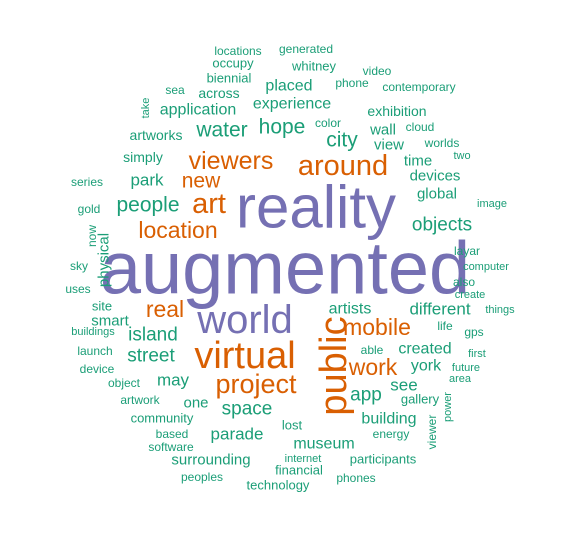  I want to click on cloud-word-artworks: artworks, so click(156, 135).